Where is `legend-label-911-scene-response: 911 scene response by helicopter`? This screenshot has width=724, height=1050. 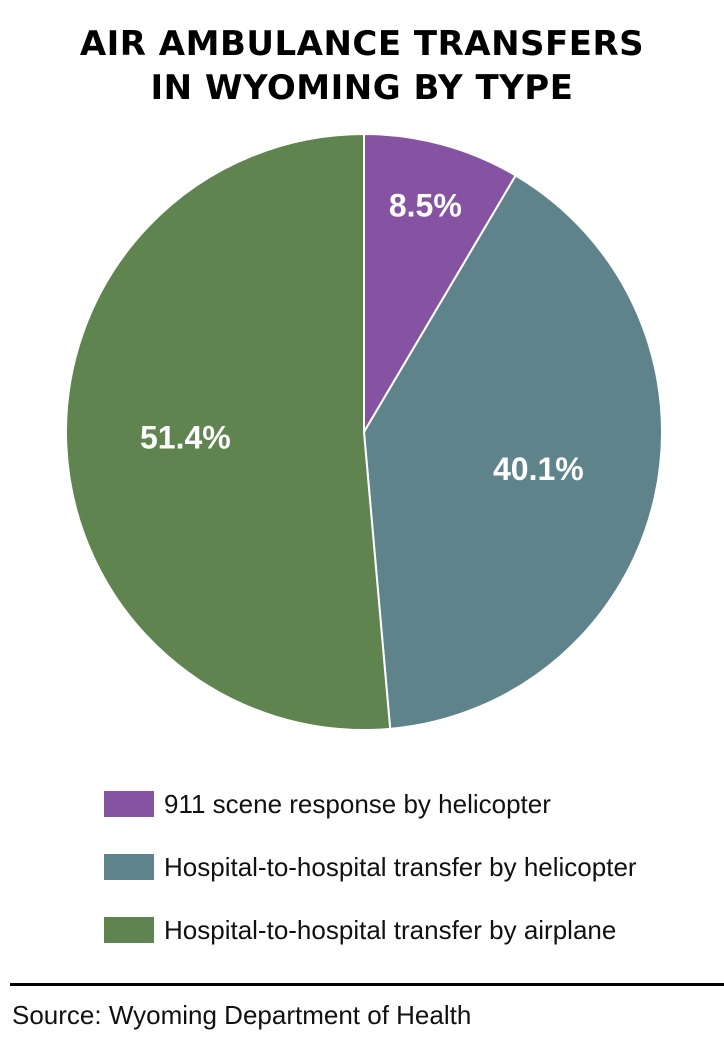 legend-label-911-scene-response: 911 scene response by helicopter is located at coordinates (357, 803).